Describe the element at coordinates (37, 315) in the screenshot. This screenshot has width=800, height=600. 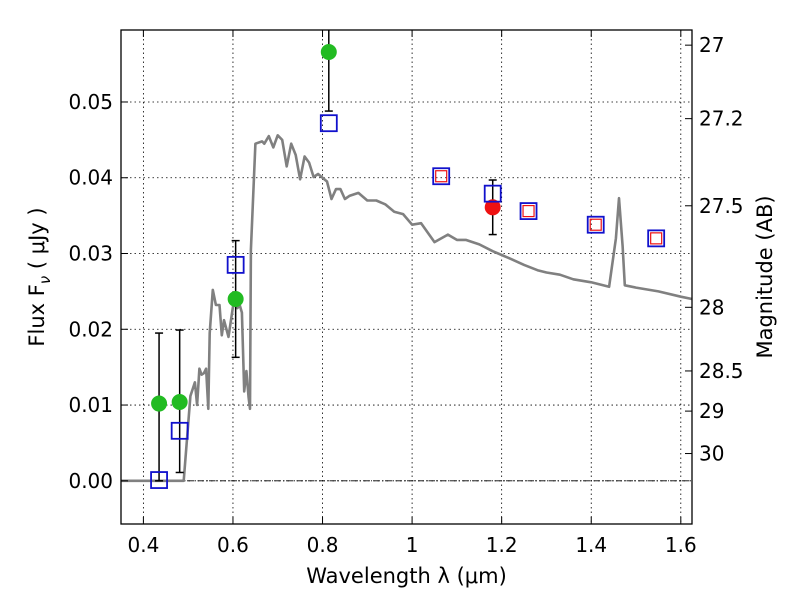
I see `y-axis-label-prefix: Flux F` at that location.